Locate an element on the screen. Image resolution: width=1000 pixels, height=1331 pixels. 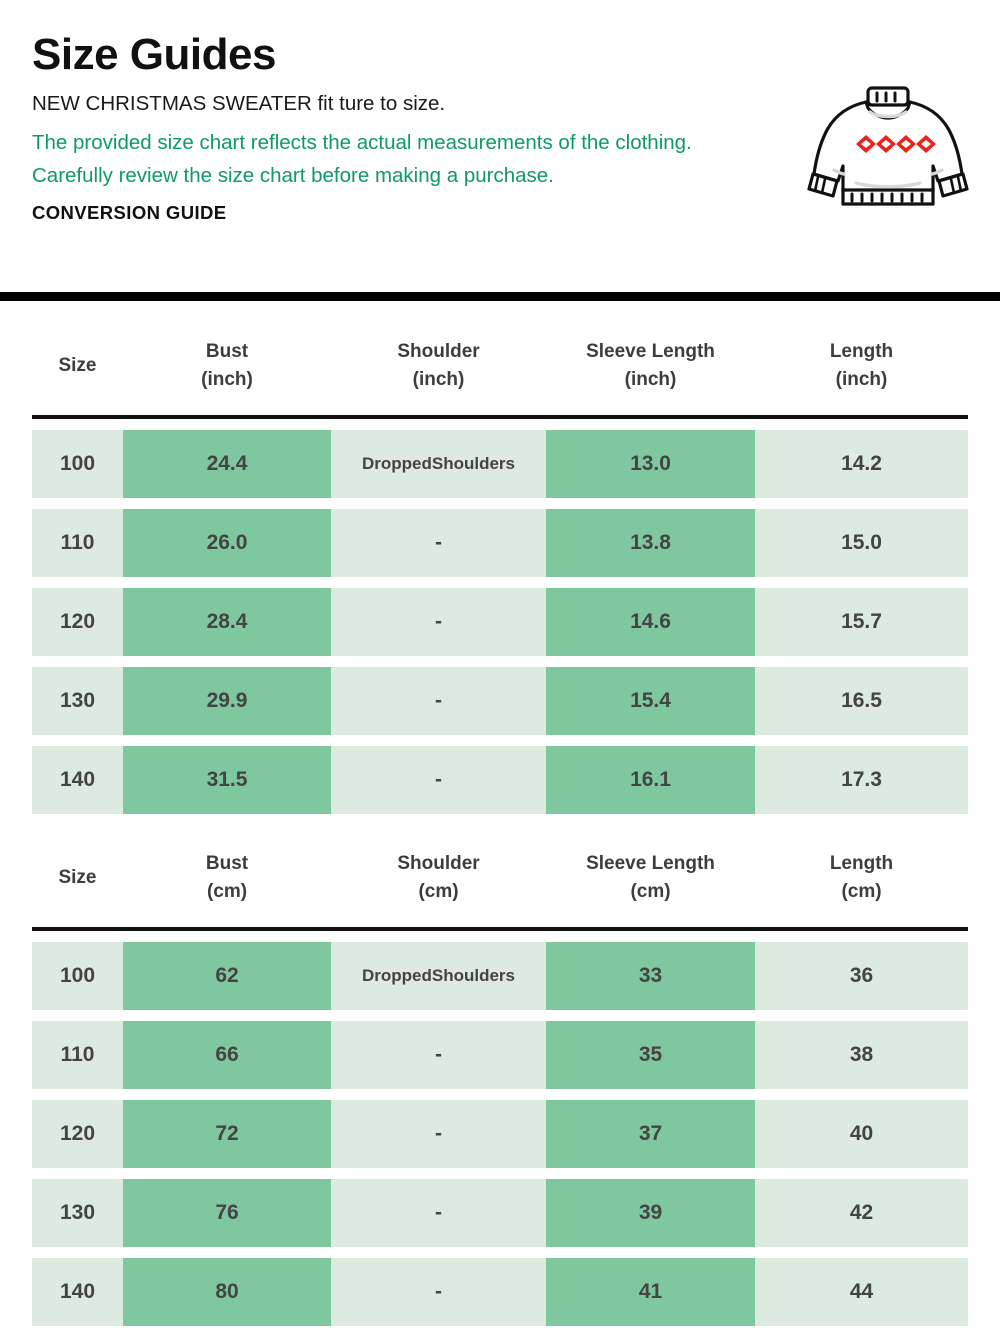
cell-length: 40 is located at coordinates (861, 1134).